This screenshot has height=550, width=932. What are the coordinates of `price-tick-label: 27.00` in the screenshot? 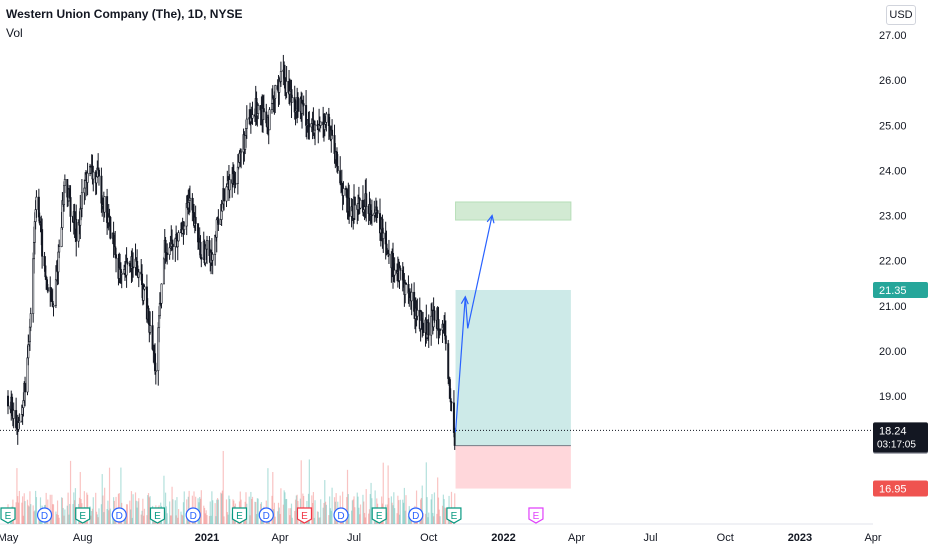 It's located at (893, 36).